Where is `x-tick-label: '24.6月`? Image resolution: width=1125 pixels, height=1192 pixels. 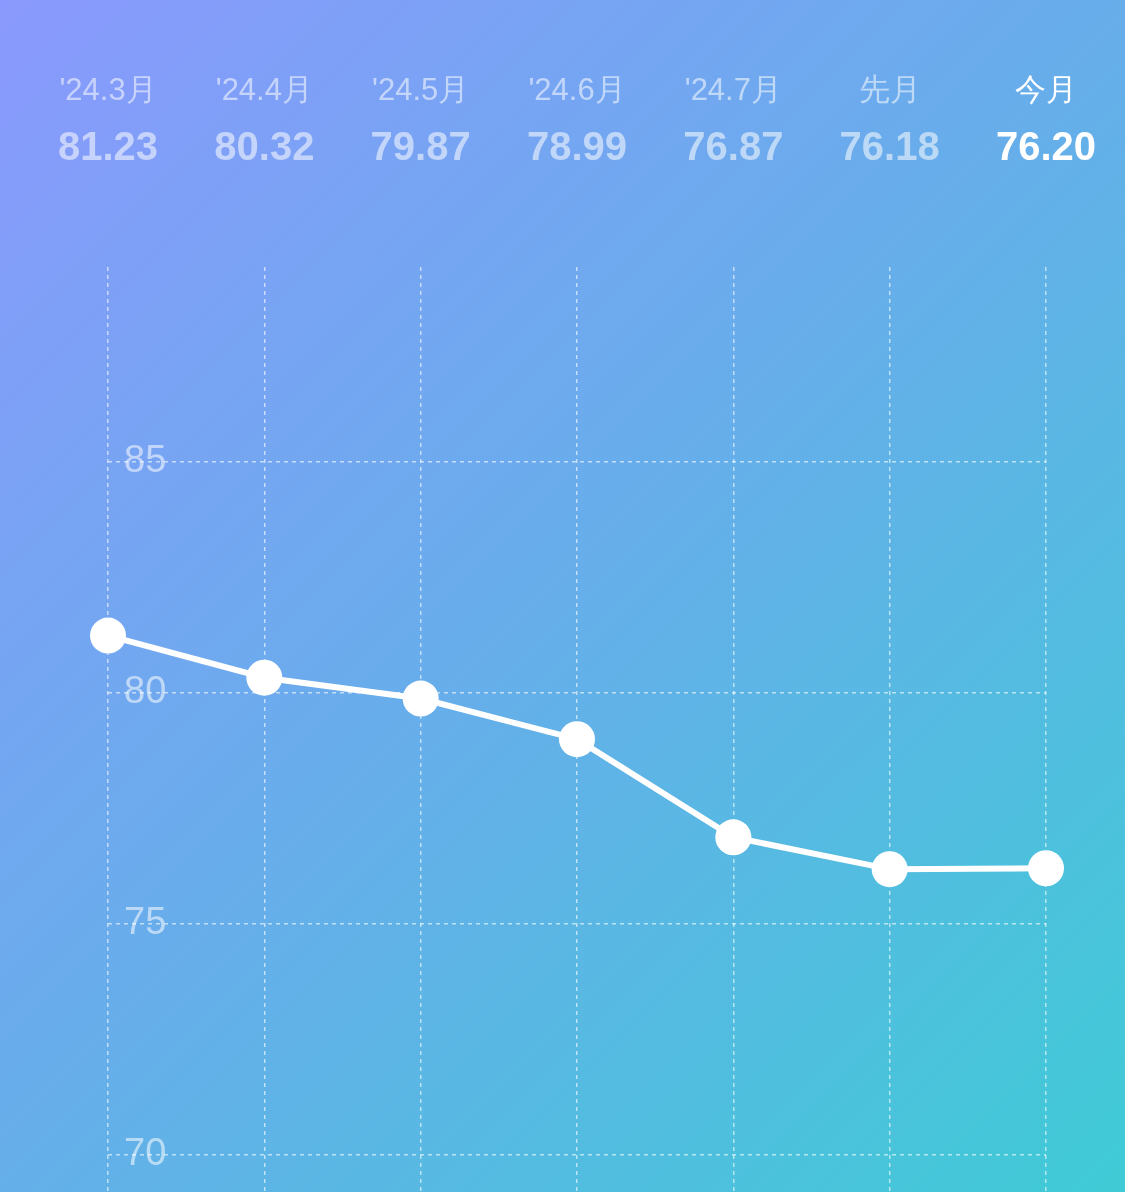 x-tick-label: '24.6月 is located at coordinates (577, 89).